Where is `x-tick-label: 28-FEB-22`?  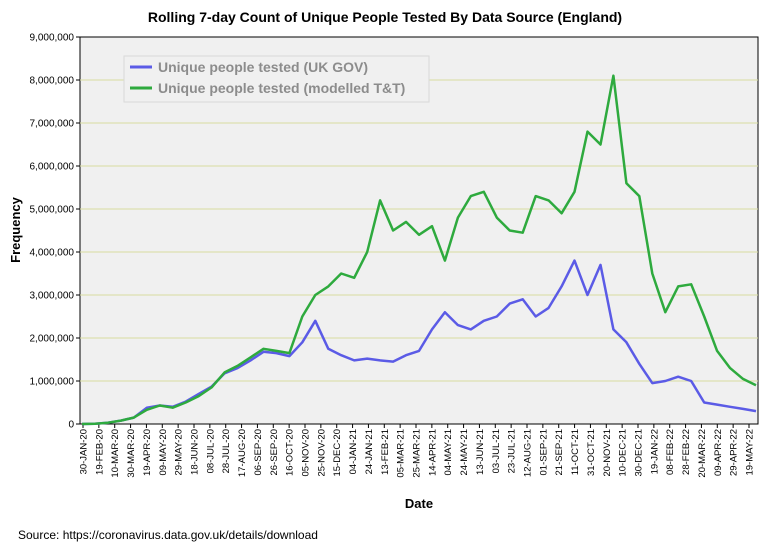 x-tick-label: 28-FEB-22 is located at coordinates (686, 452).